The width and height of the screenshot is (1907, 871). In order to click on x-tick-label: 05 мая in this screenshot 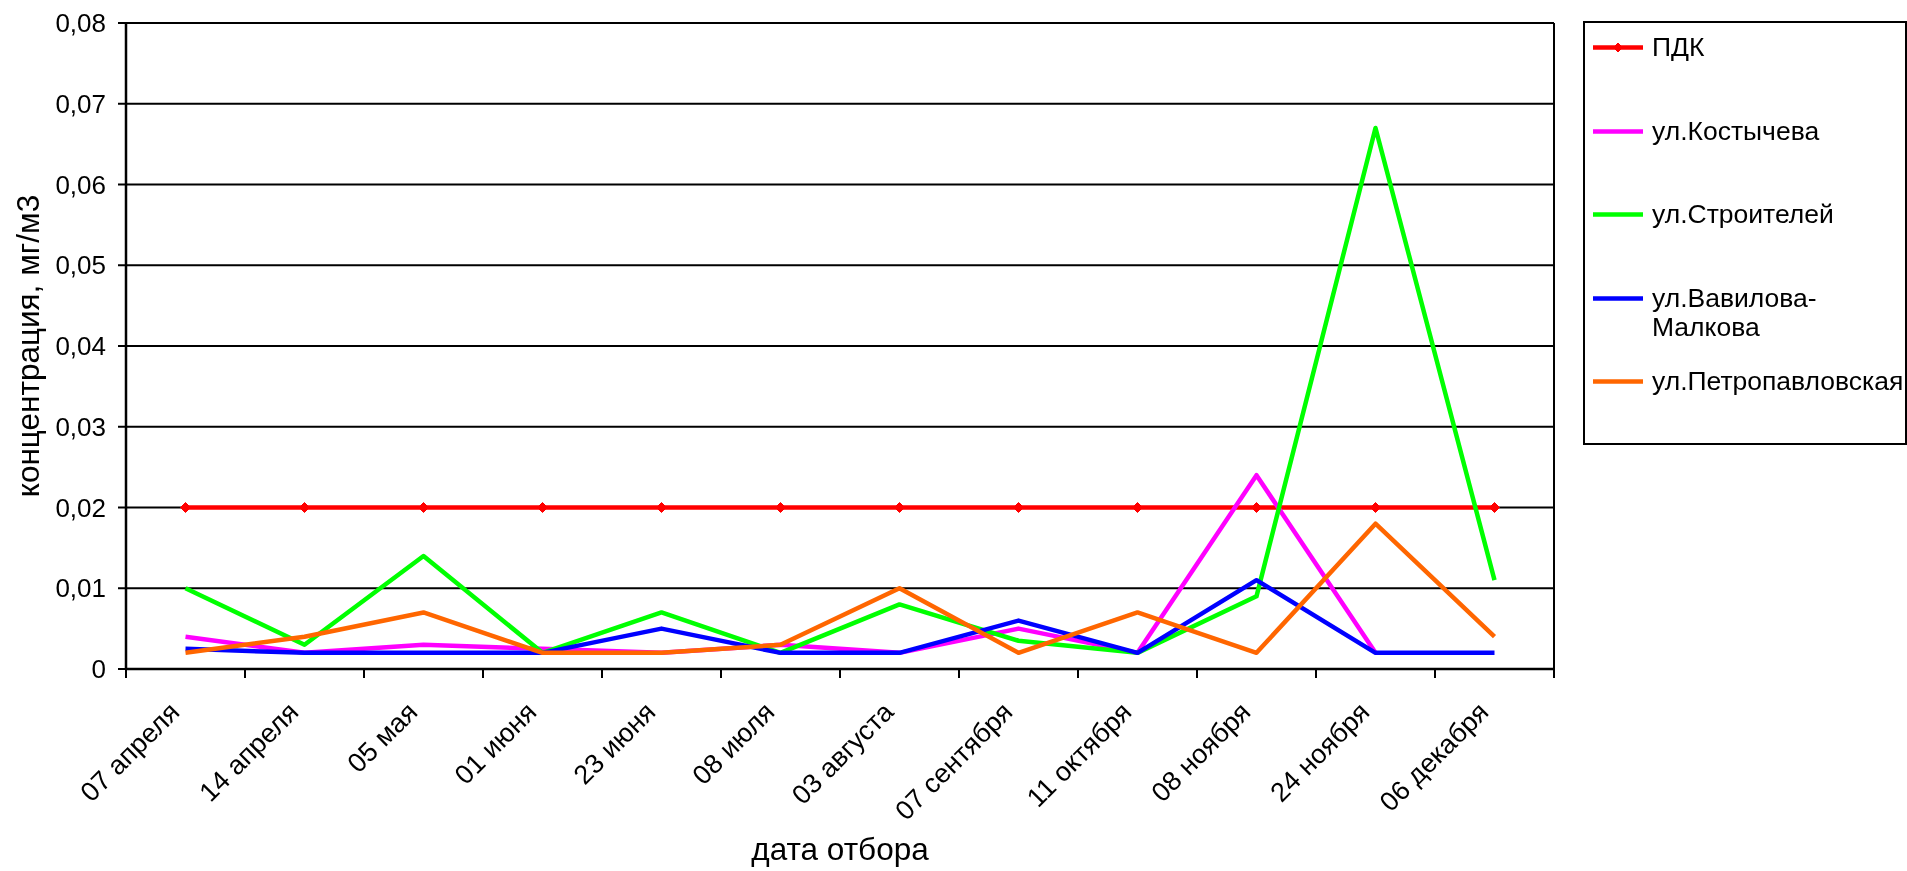, I will do `click(382, 737)`.